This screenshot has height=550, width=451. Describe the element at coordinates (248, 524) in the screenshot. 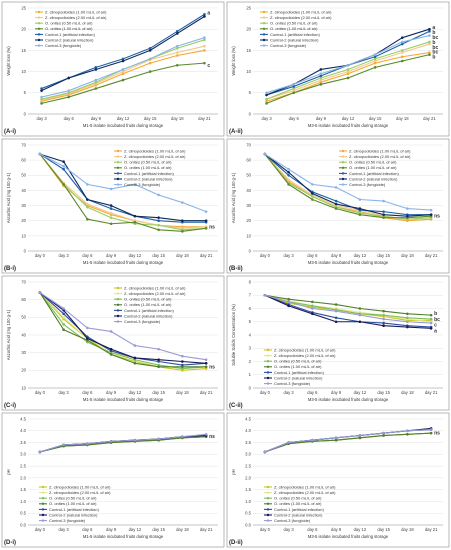

I see `y-tick-label: 0.0` at that location.